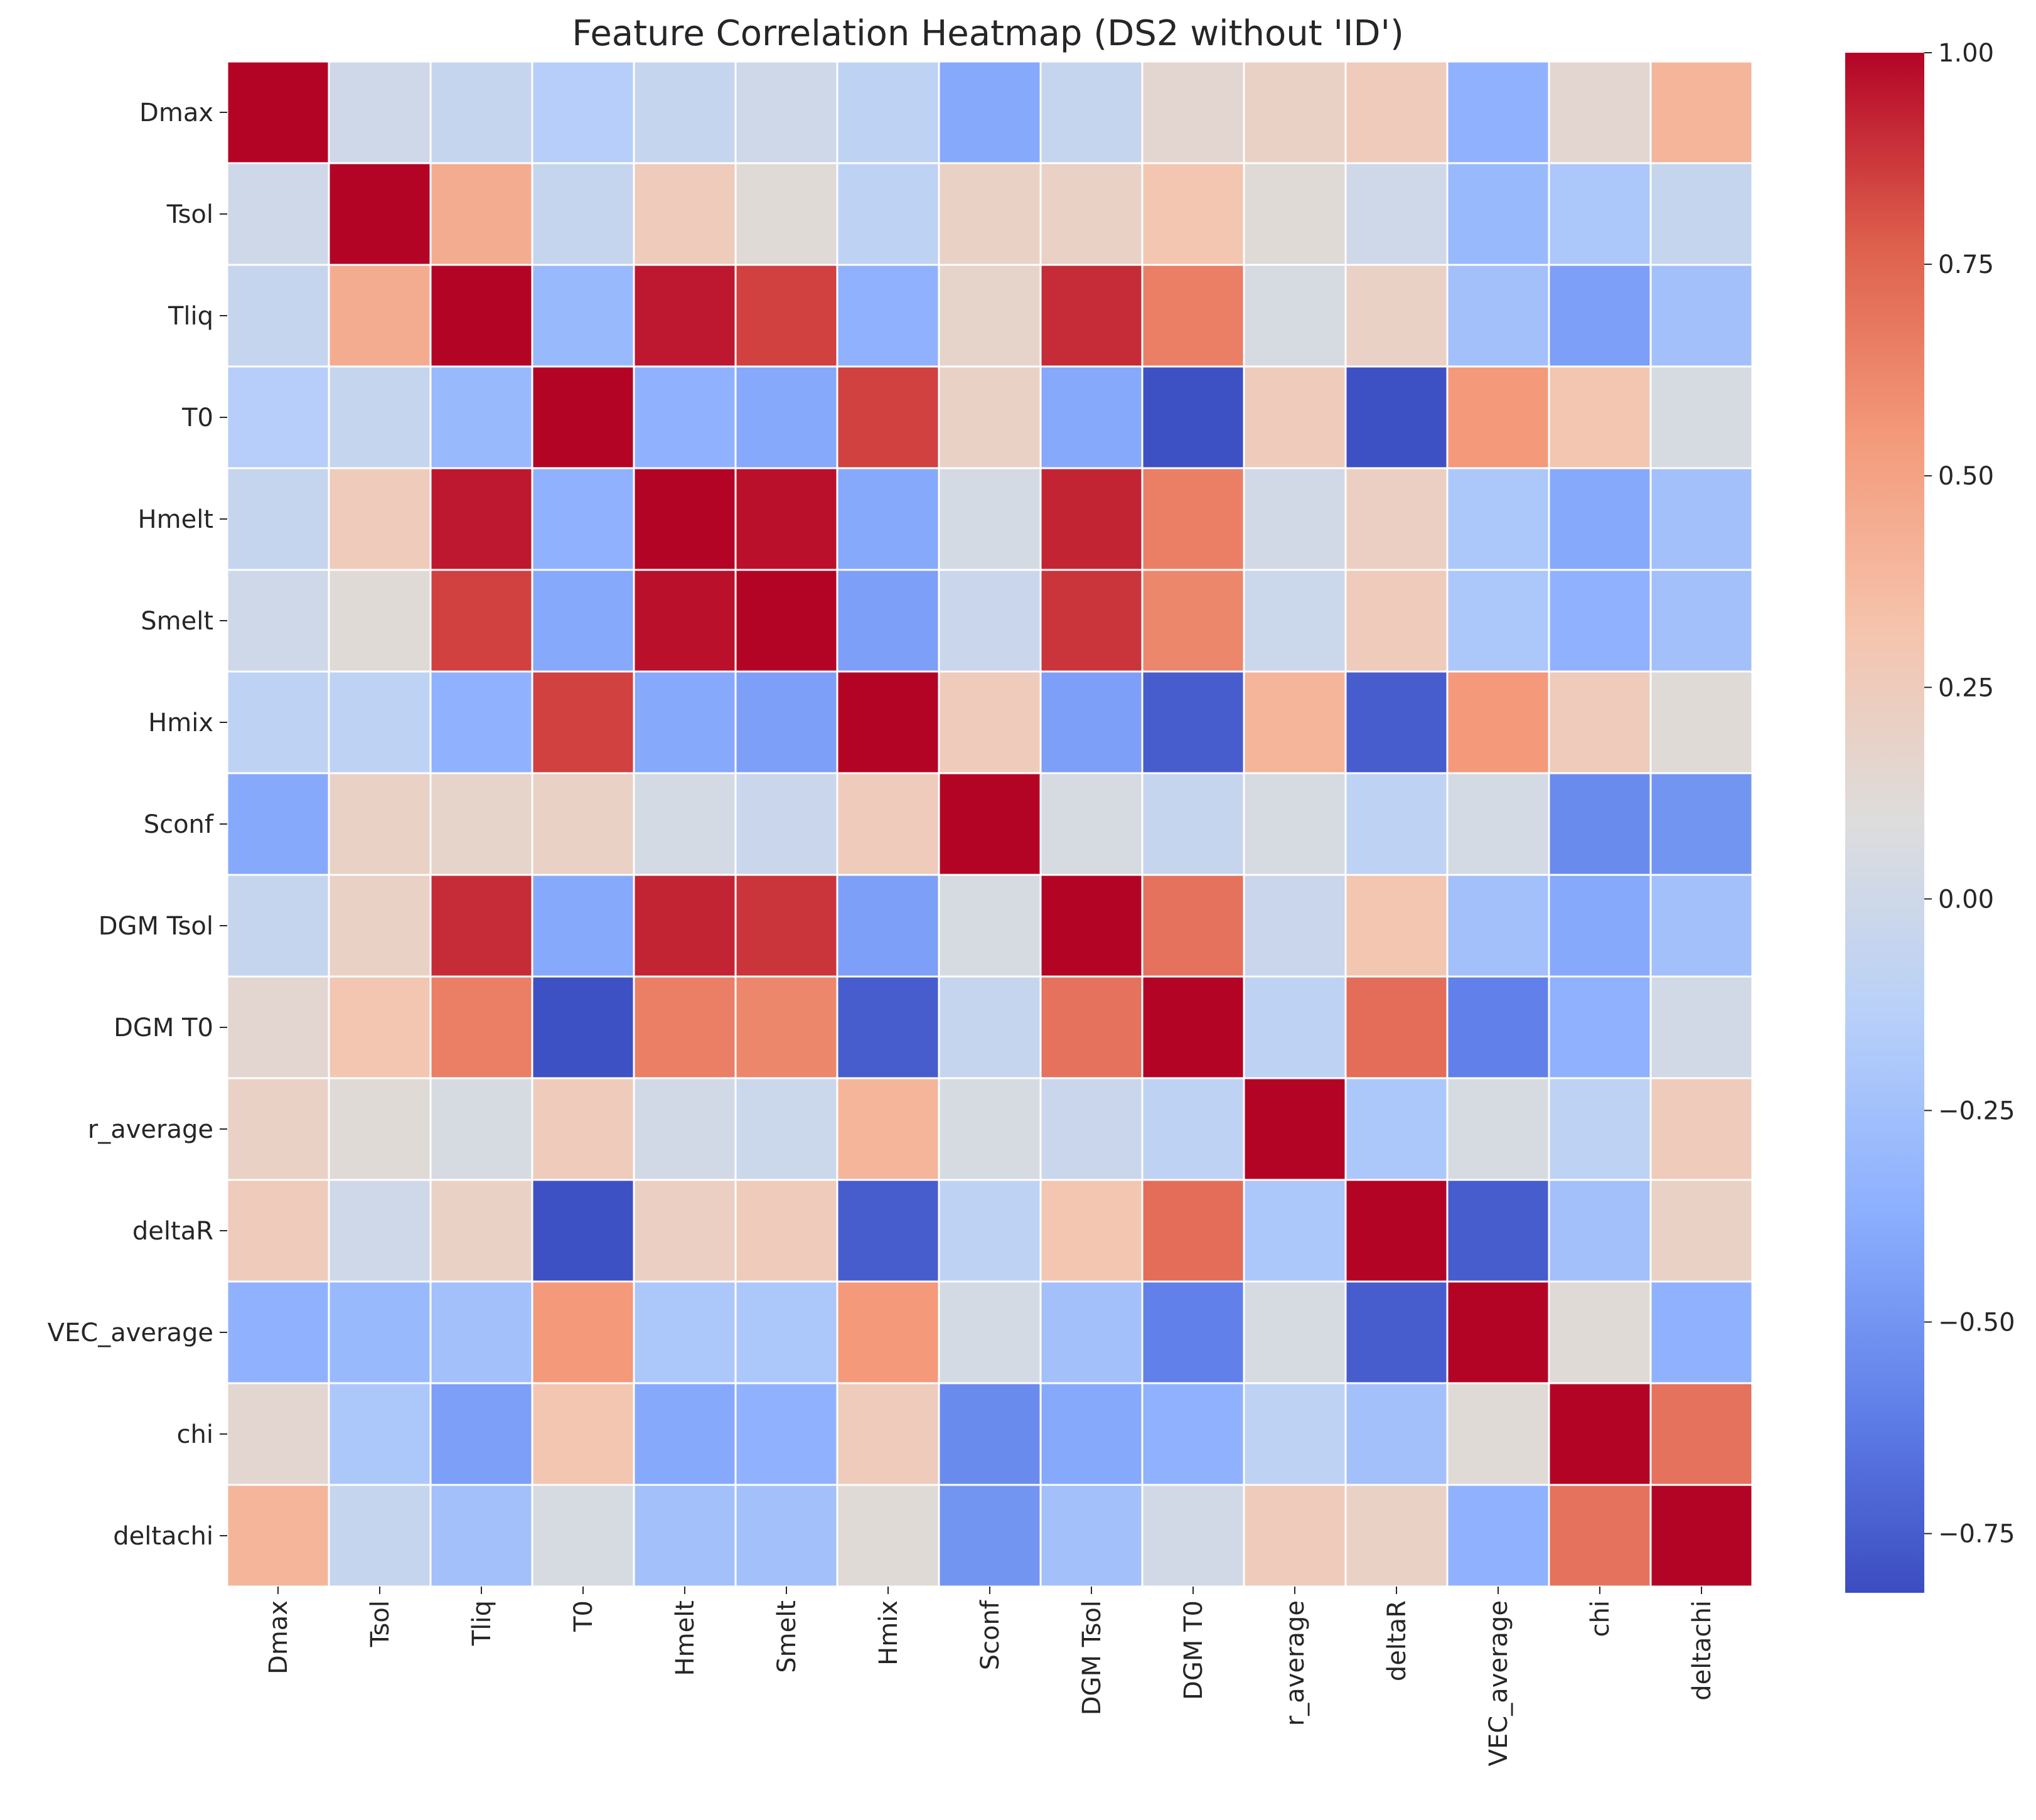 Image resolution: width=2036 pixels, height=1820 pixels. What do you see at coordinates (381, 1623) in the screenshot?
I see `column-label: Tsol` at bounding box center [381, 1623].